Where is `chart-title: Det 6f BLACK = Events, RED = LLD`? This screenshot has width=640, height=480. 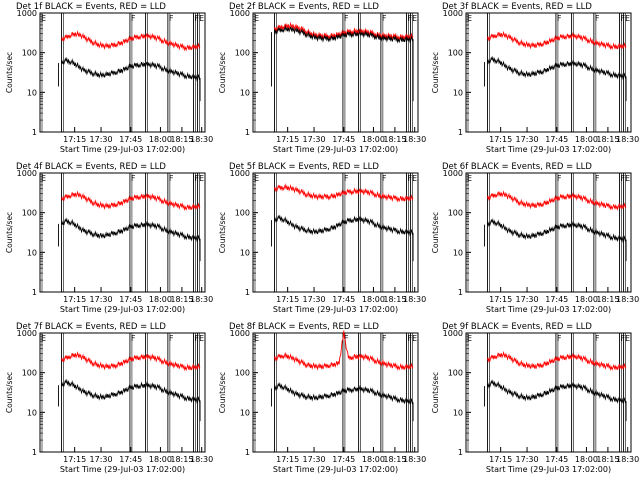
chart-title: Det 6f BLACK = Events, RED = LLD is located at coordinates (517, 167).